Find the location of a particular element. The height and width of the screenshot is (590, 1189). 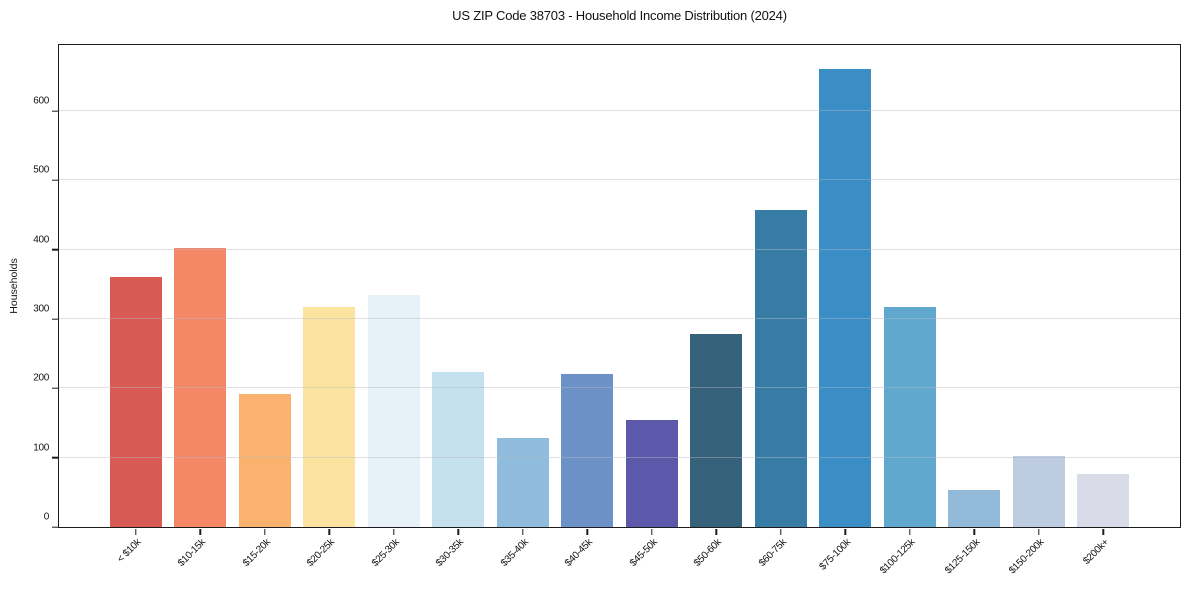

bar-$35-40k is located at coordinates (522, 482).